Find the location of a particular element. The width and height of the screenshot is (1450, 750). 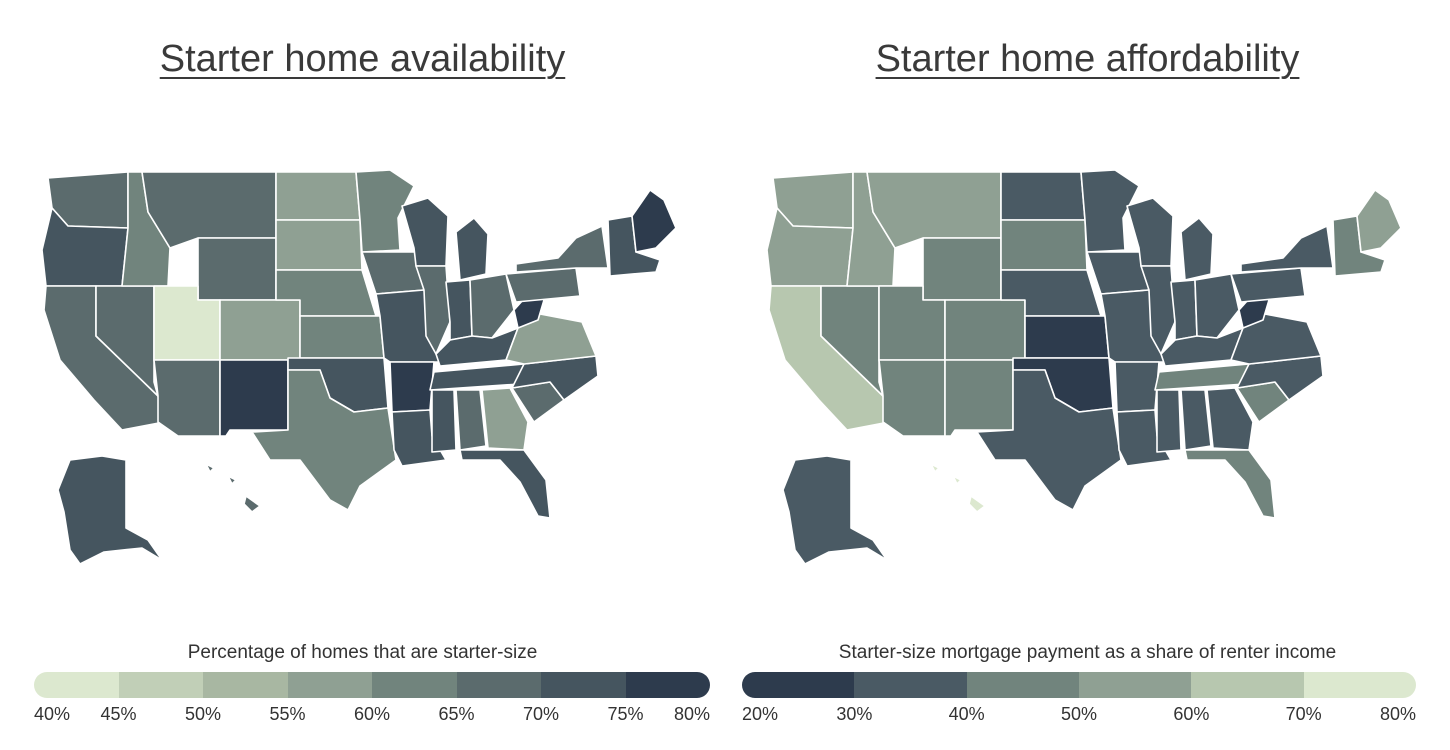

affordability-legend-ticks: 20% 30% 40% 50% 60% 70% 80% is located at coordinates (1079, 716).